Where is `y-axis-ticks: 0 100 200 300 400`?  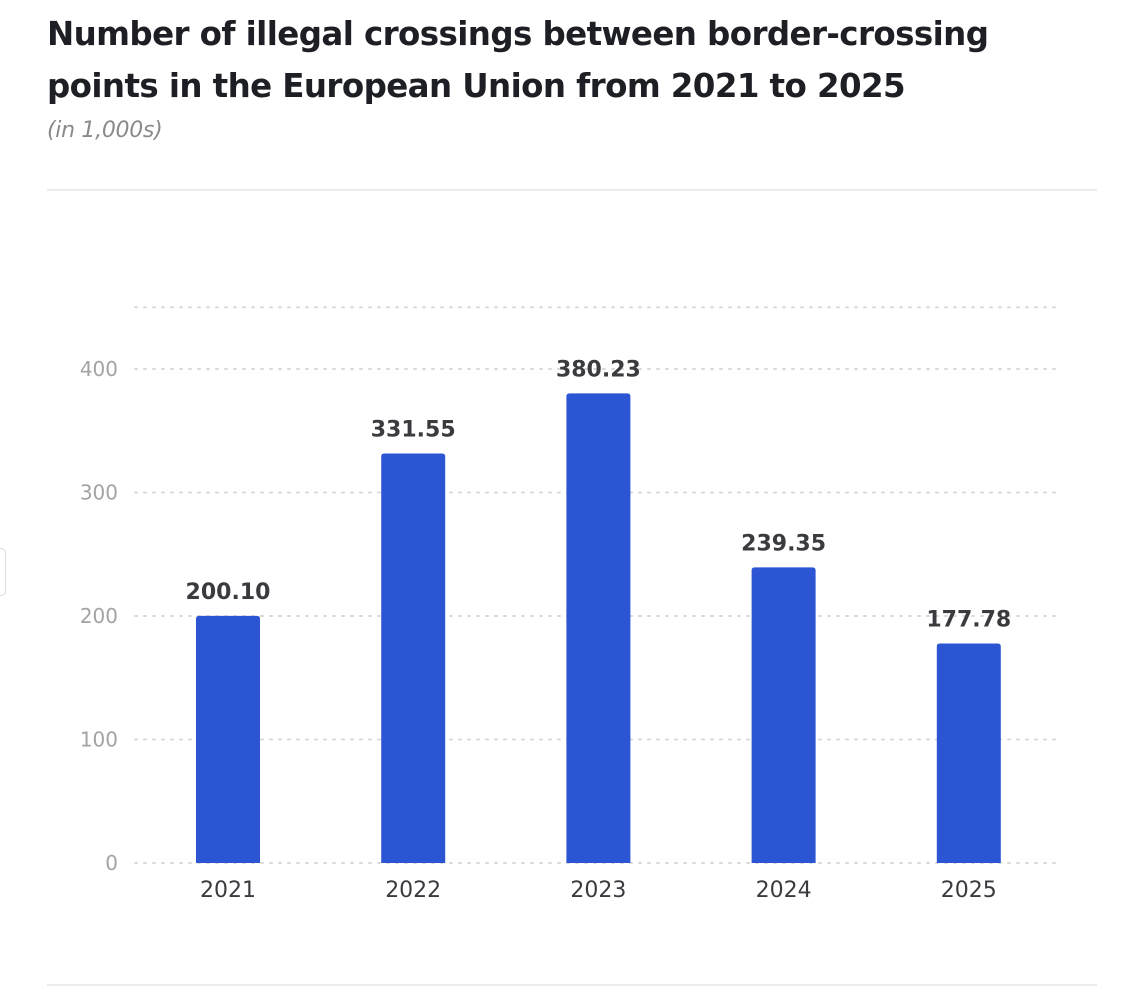 y-axis-ticks: 0 100 200 300 400 is located at coordinates (99, 616).